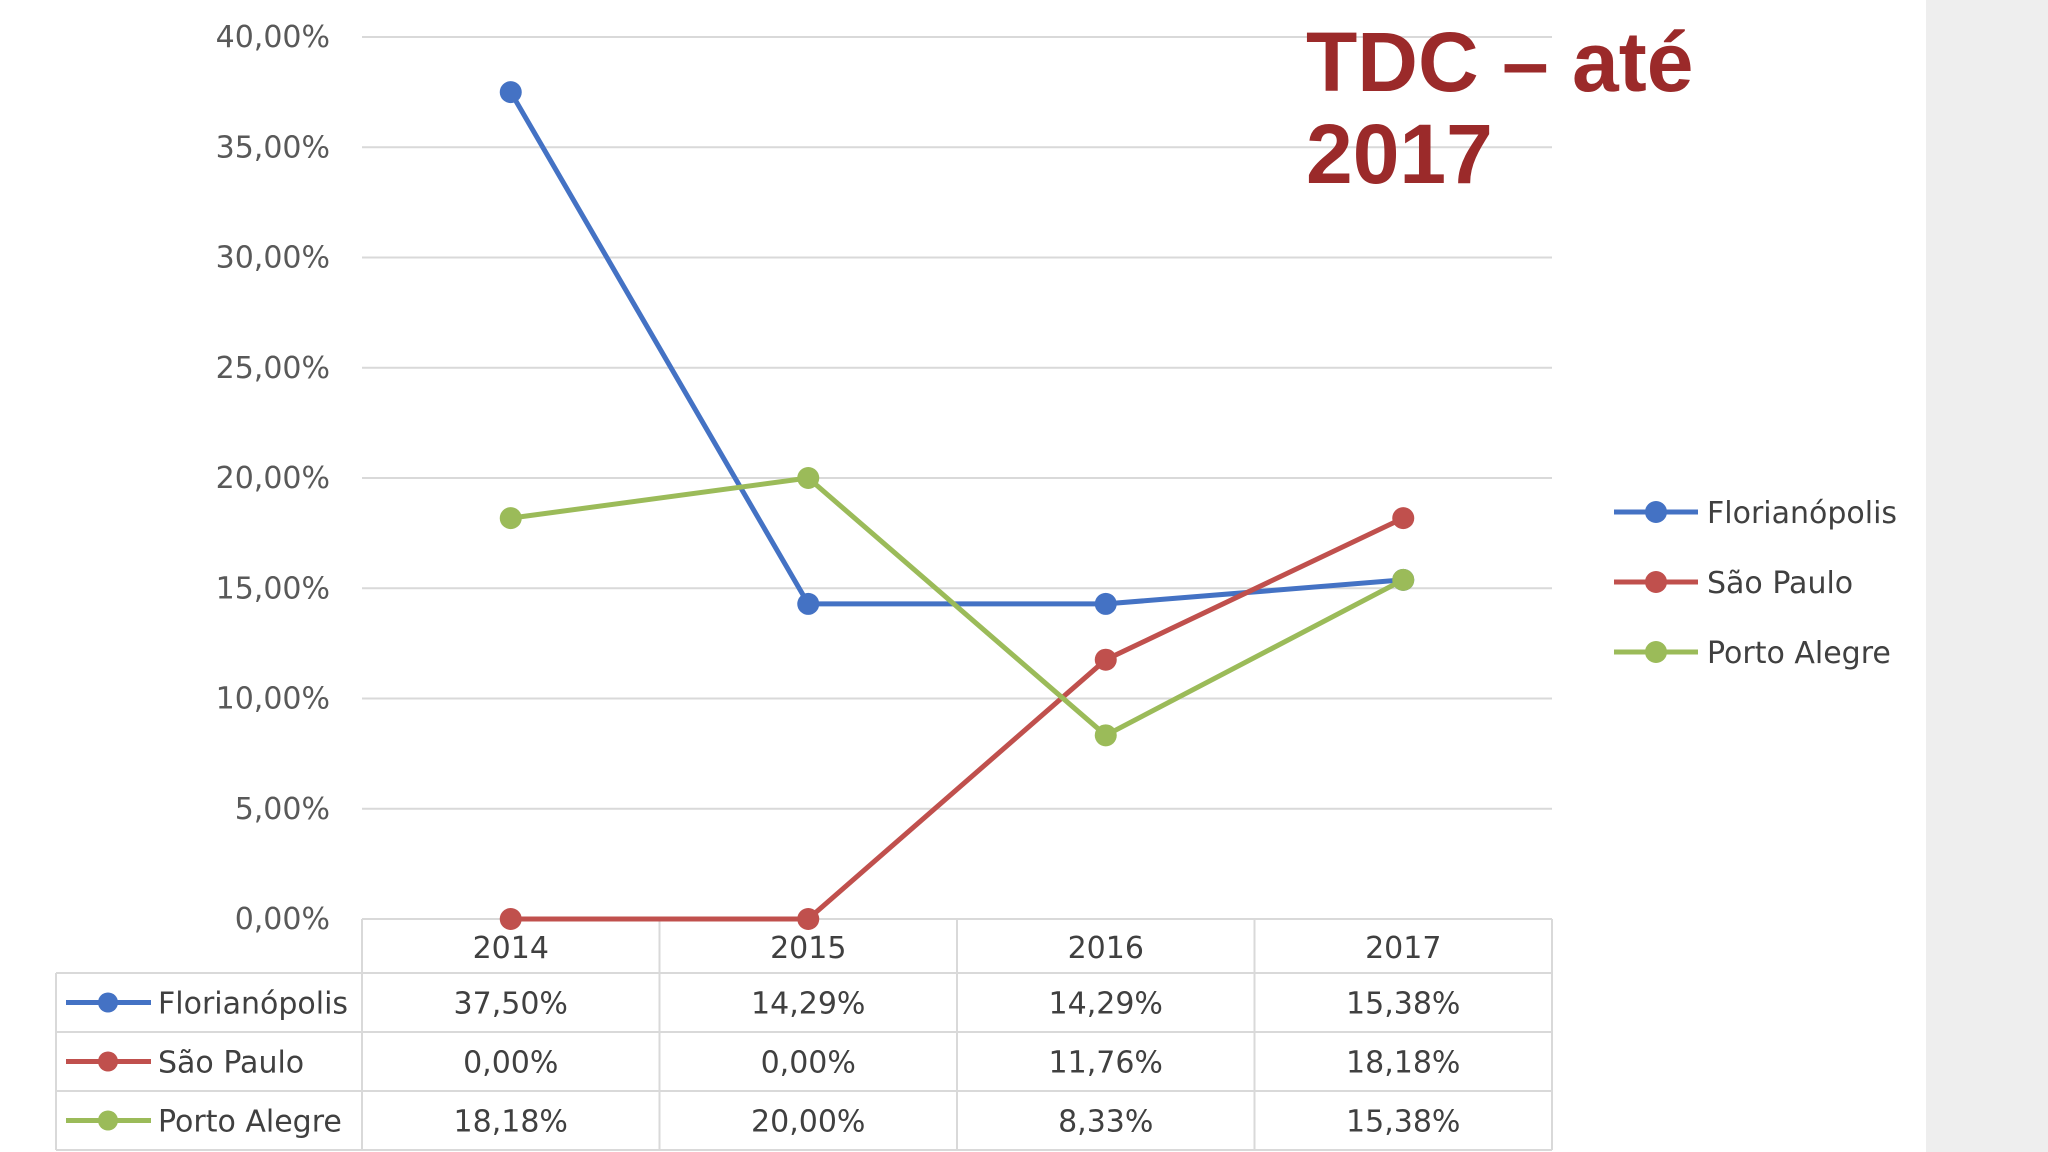  I want to click on y-tick-label: 25,00%, so click(273, 368).